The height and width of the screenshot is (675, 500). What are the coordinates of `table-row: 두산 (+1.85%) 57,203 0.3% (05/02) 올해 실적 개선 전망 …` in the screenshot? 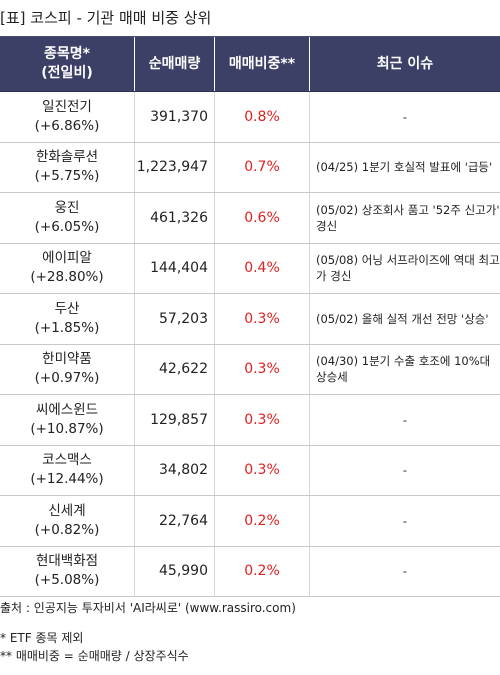 It's located at (250, 319).